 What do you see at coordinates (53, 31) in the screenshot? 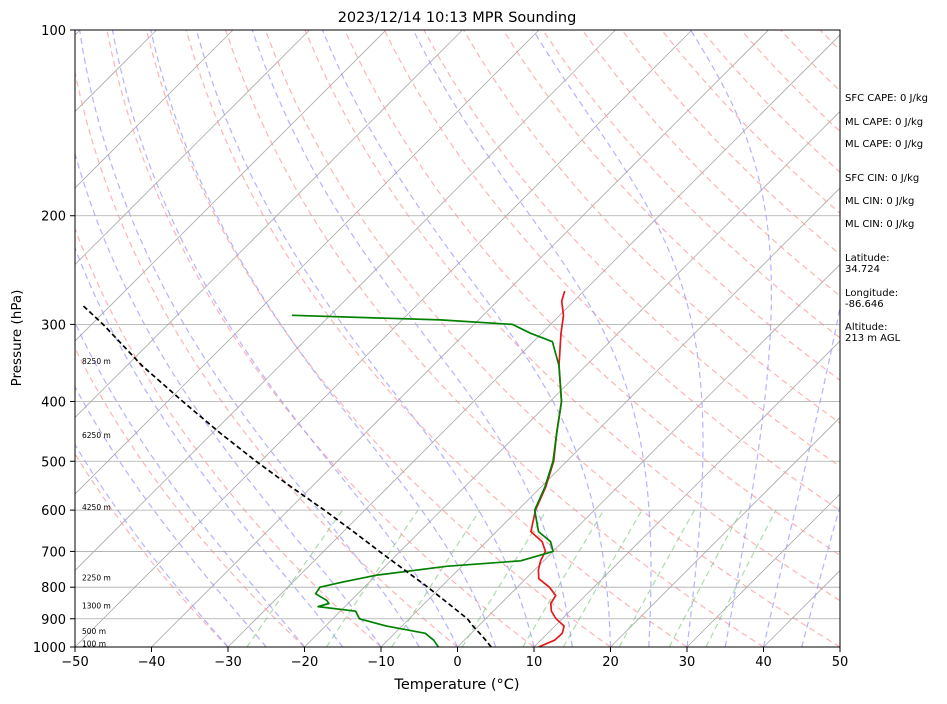
I see `y-tick-label: 100` at bounding box center [53, 31].